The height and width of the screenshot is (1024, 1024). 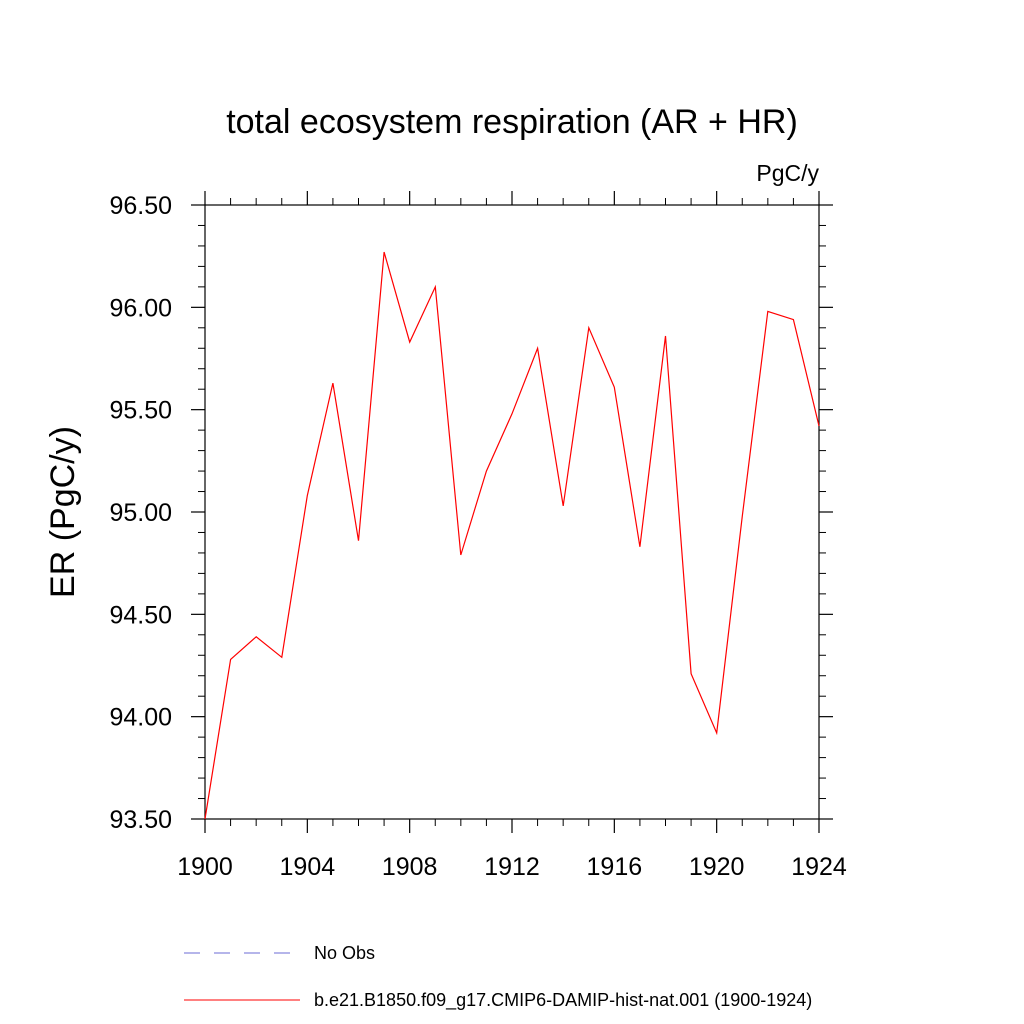 I want to click on x-tick-label: 1924, so click(x=819, y=867).